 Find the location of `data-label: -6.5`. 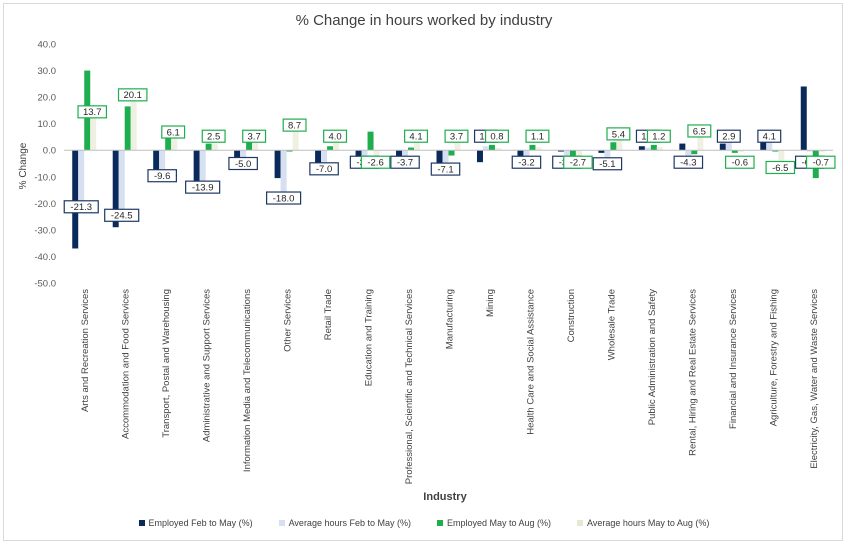

data-label: -6.5 is located at coordinates (780, 167).